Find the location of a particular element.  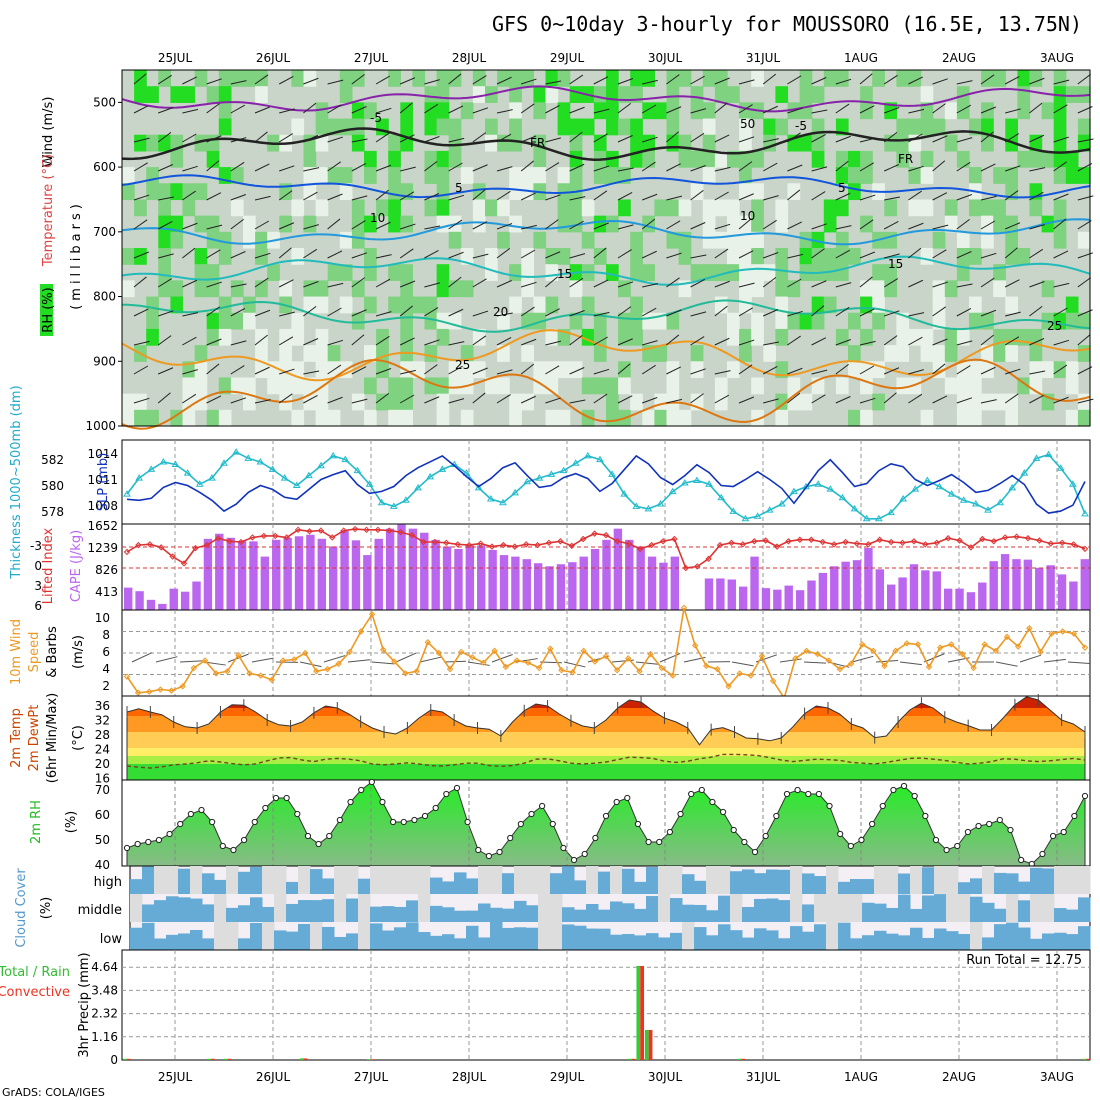

date-label-top: 27JUL is located at coordinates (371, 58).